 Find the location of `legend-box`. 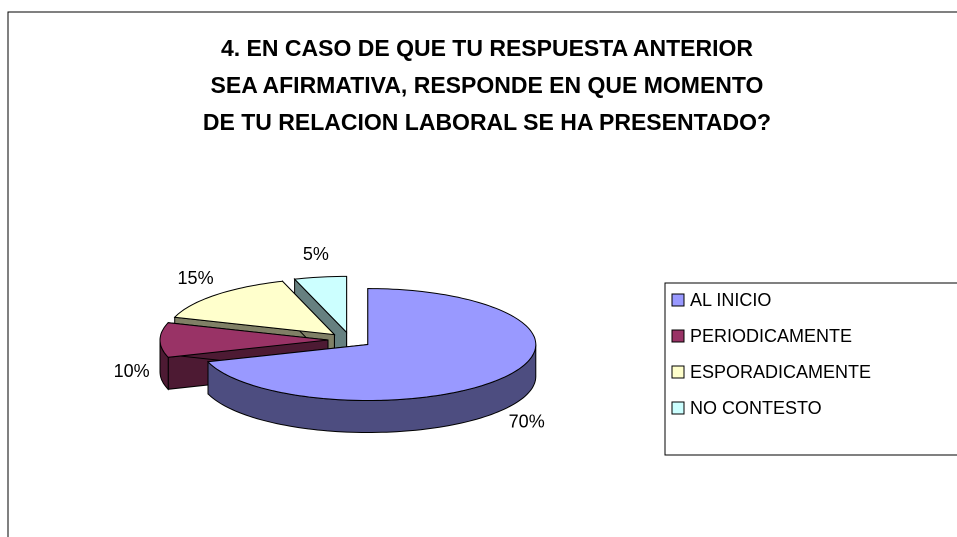

legend-box is located at coordinates (810, 369).